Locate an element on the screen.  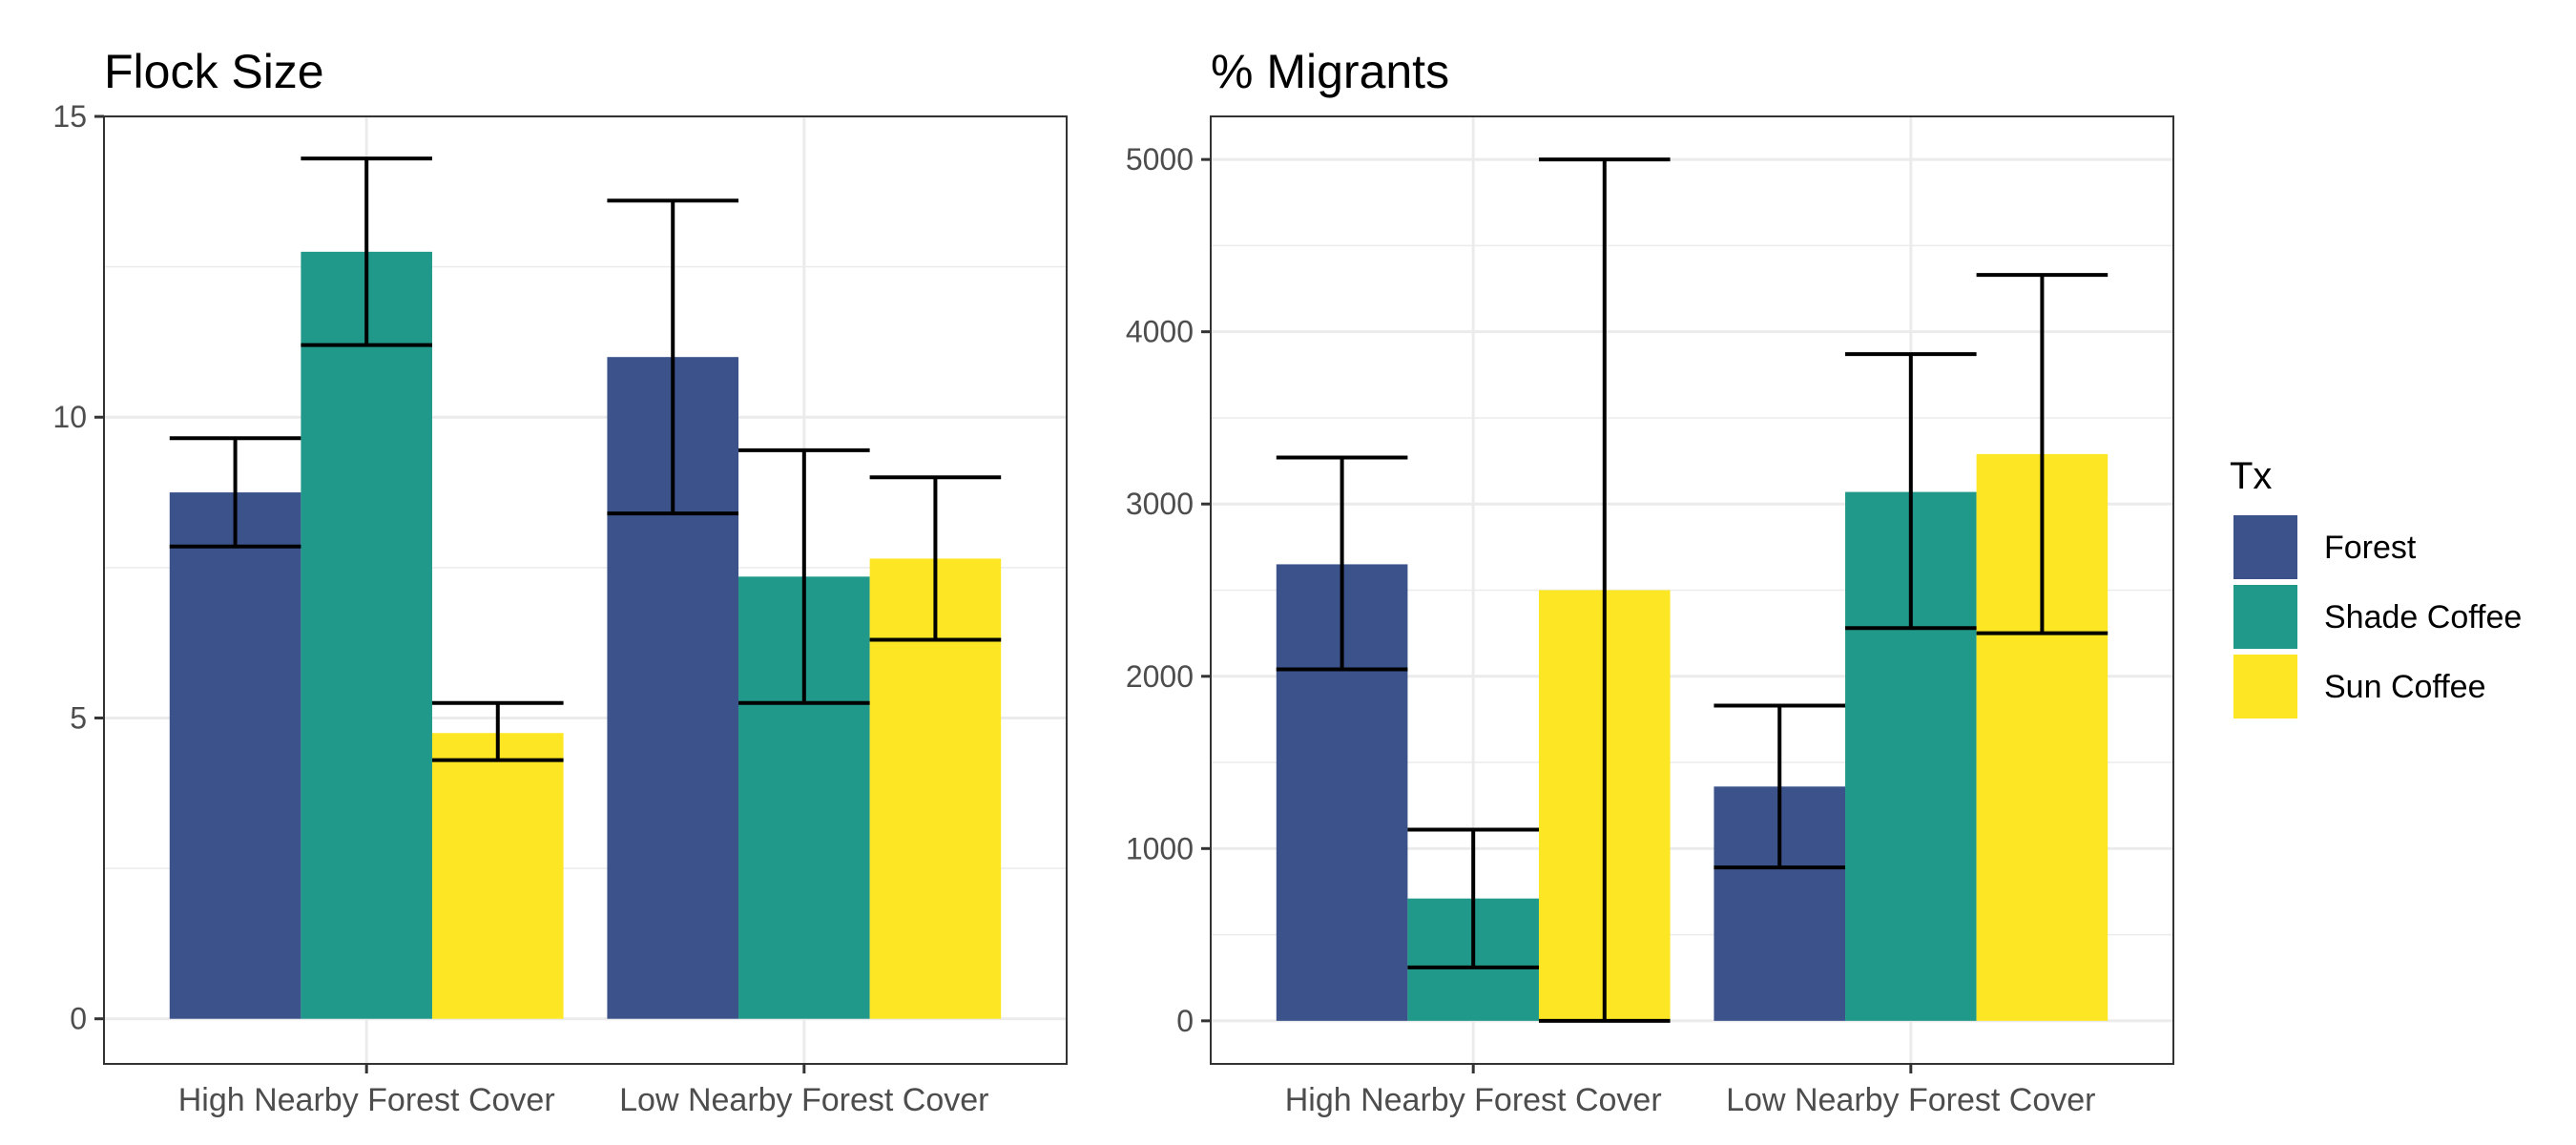
legend-label: Sun Coffee is located at coordinates (2405, 687).